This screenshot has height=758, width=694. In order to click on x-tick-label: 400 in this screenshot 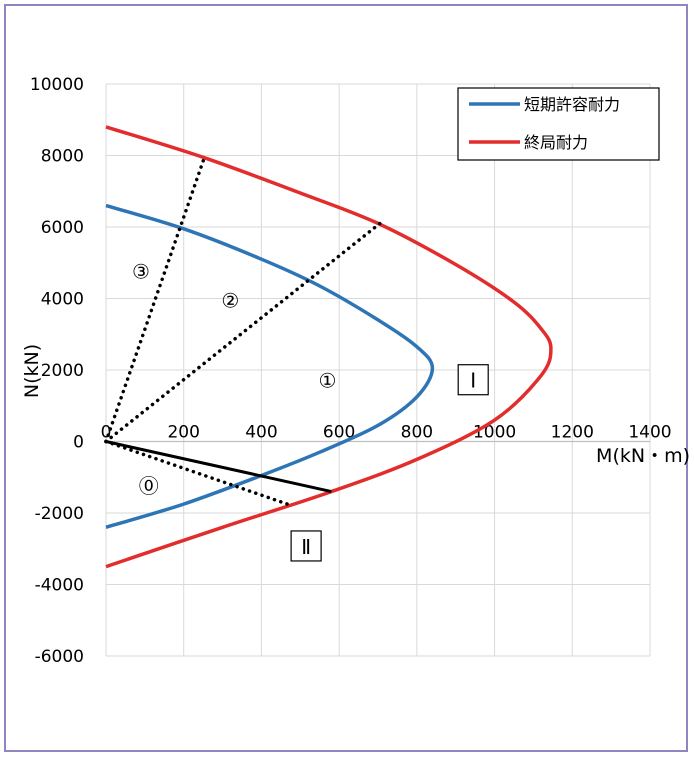, I will do `click(261, 433)`.